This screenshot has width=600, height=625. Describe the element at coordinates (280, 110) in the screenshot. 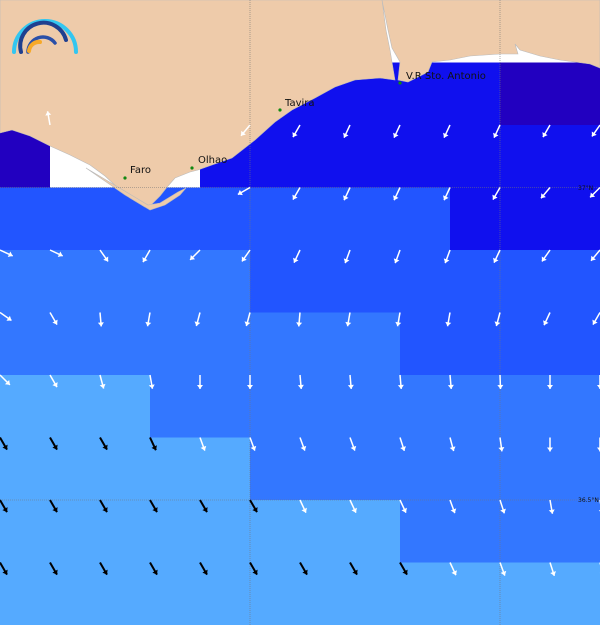

I see `tavira-marker` at that location.